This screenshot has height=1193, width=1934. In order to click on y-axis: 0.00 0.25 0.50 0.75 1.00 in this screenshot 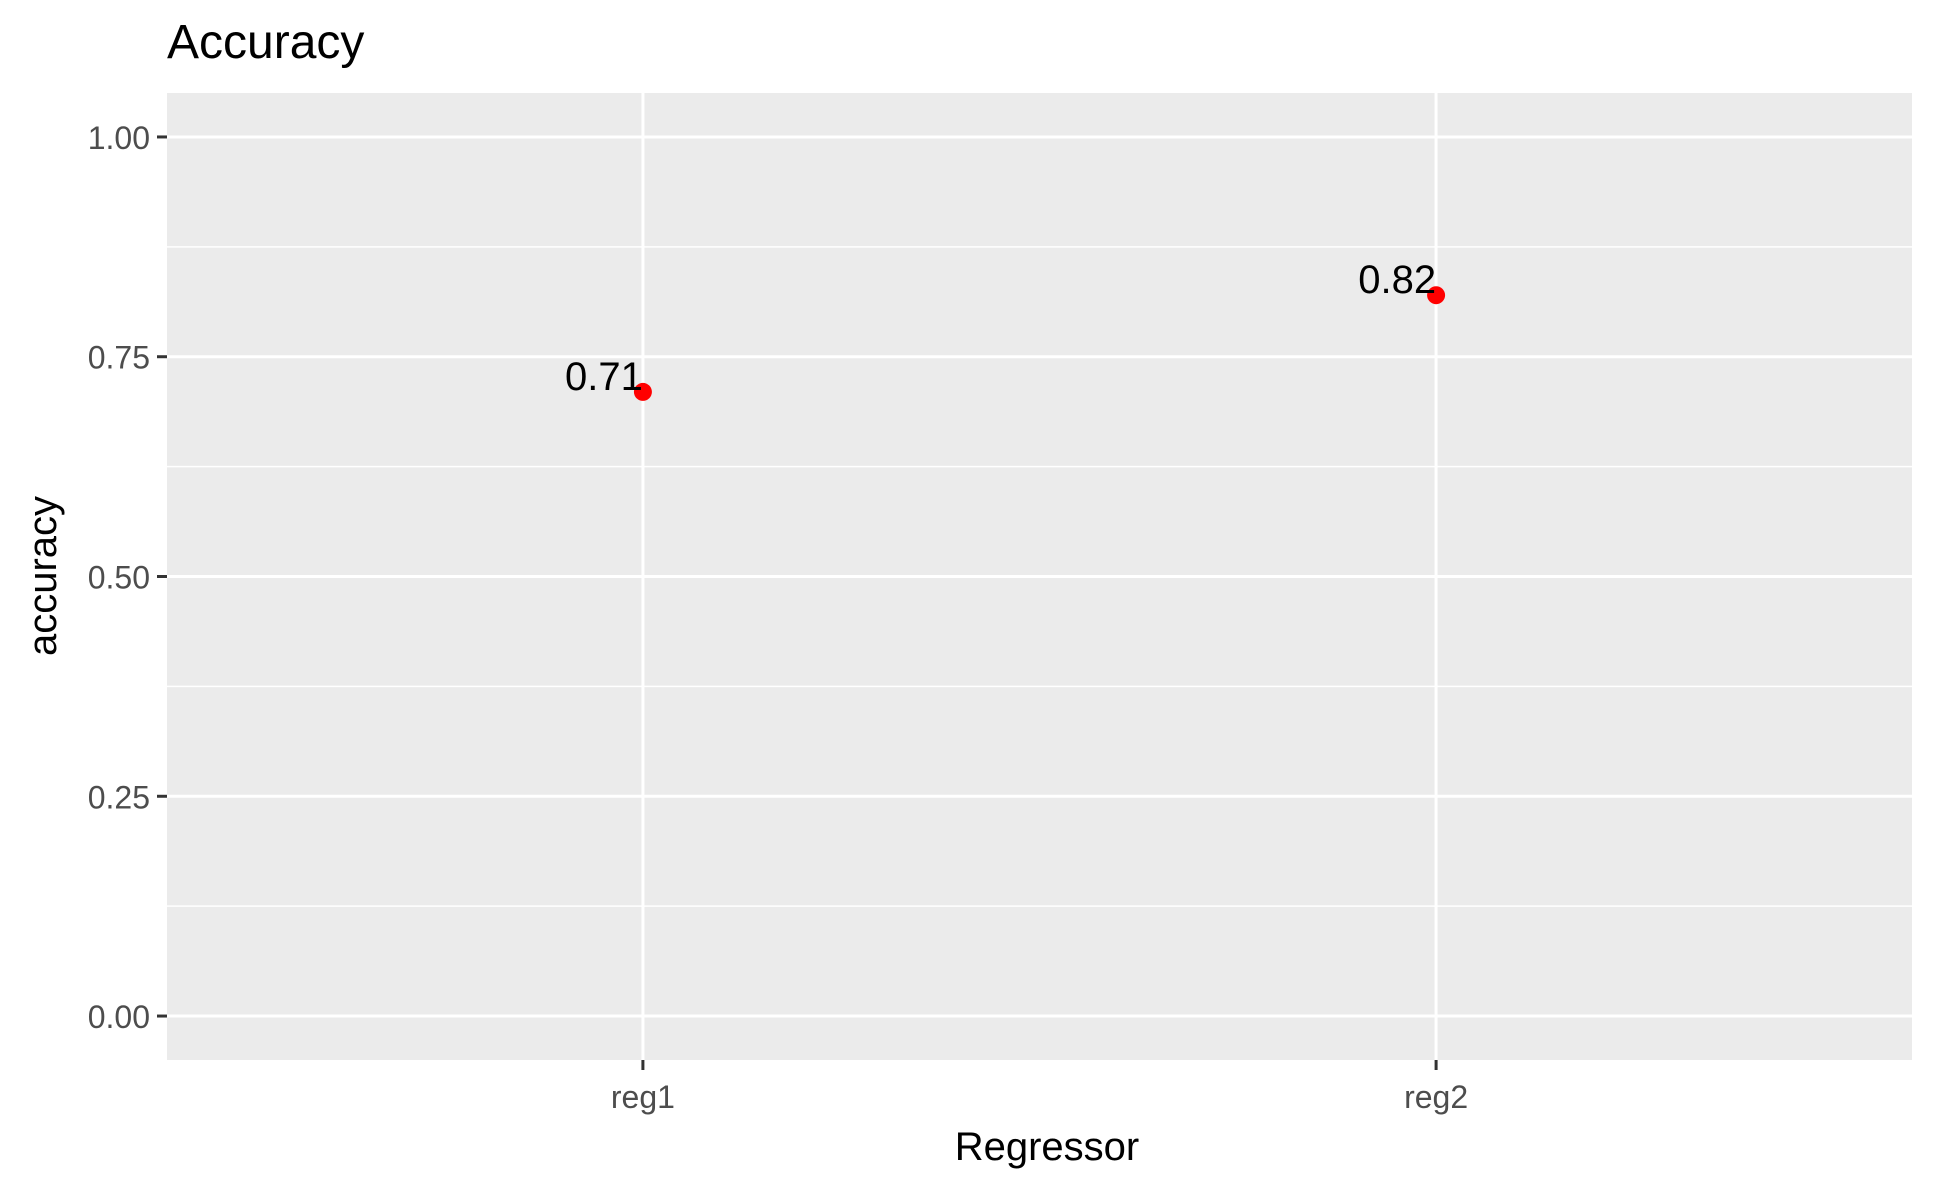, I will do `click(127, 577)`.